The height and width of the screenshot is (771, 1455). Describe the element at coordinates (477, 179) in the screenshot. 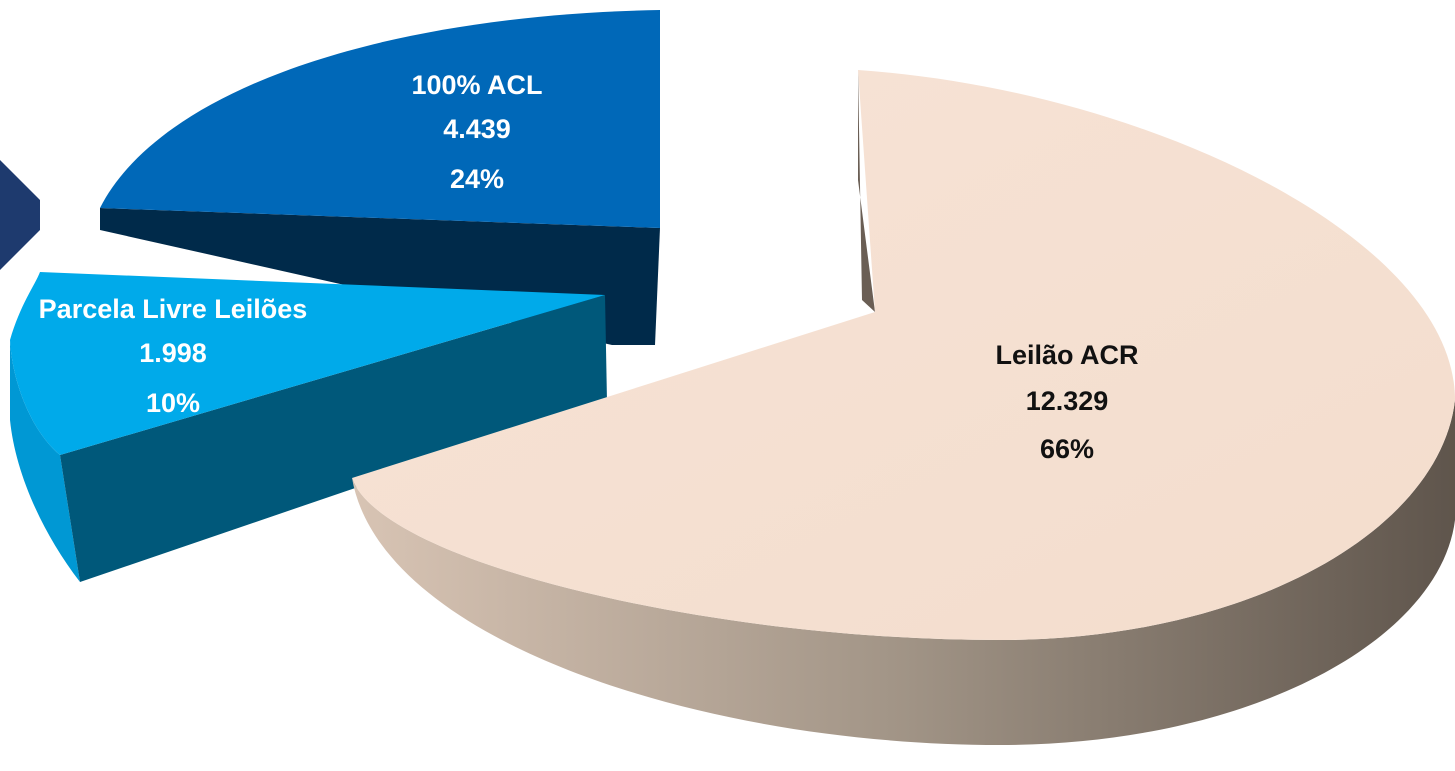

I see `label-acl-percent: 24%` at that location.